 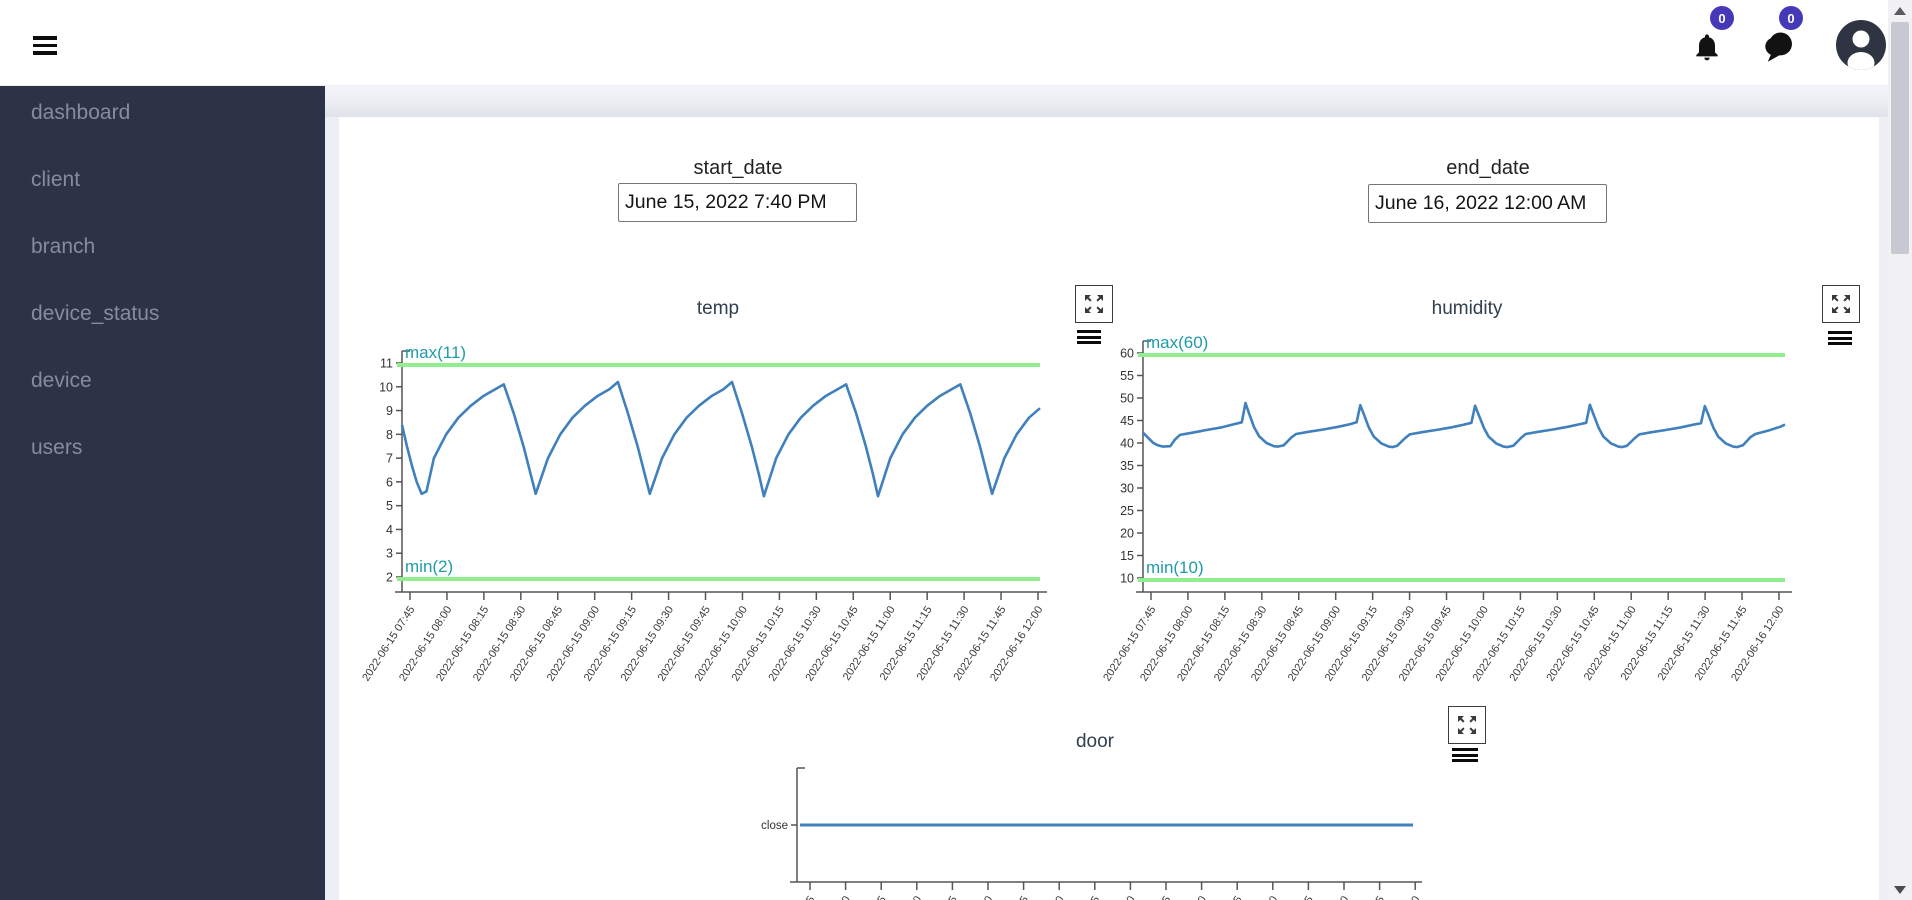 What do you see at coordinates (81, 112) in the screenshot?
I see `sidebar-item-label: dashboard` at bounding box center [81, 112].